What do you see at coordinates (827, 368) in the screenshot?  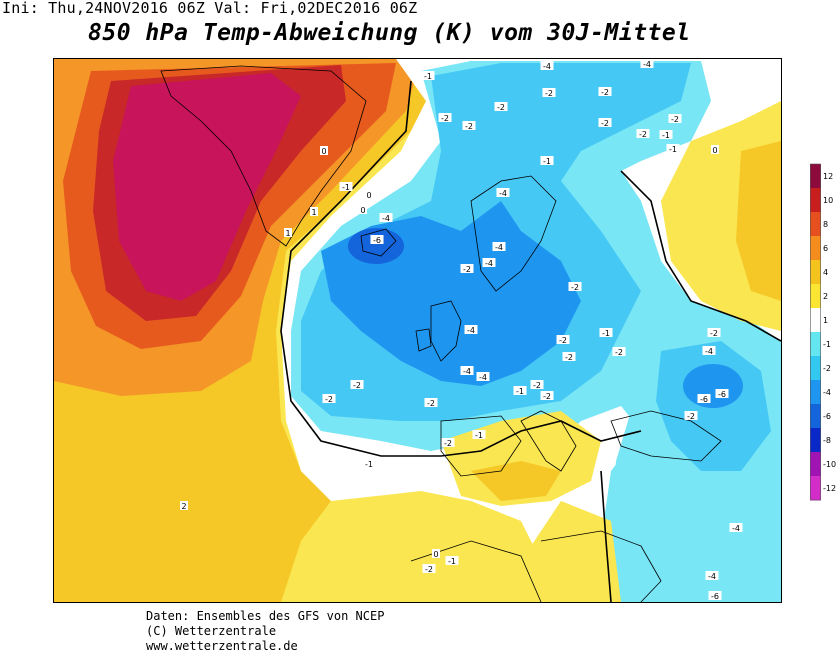 I see `colorbar-level-label: -2` at bounding box center [827, 368].